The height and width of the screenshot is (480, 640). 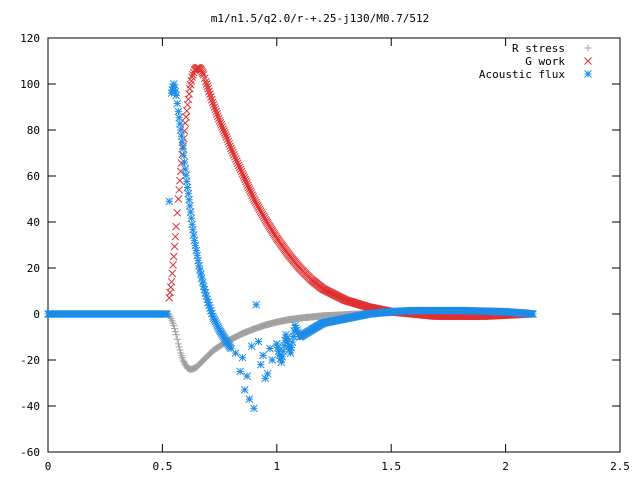 I want to click on y-tick-label: 40, so click(x=33, y=222).